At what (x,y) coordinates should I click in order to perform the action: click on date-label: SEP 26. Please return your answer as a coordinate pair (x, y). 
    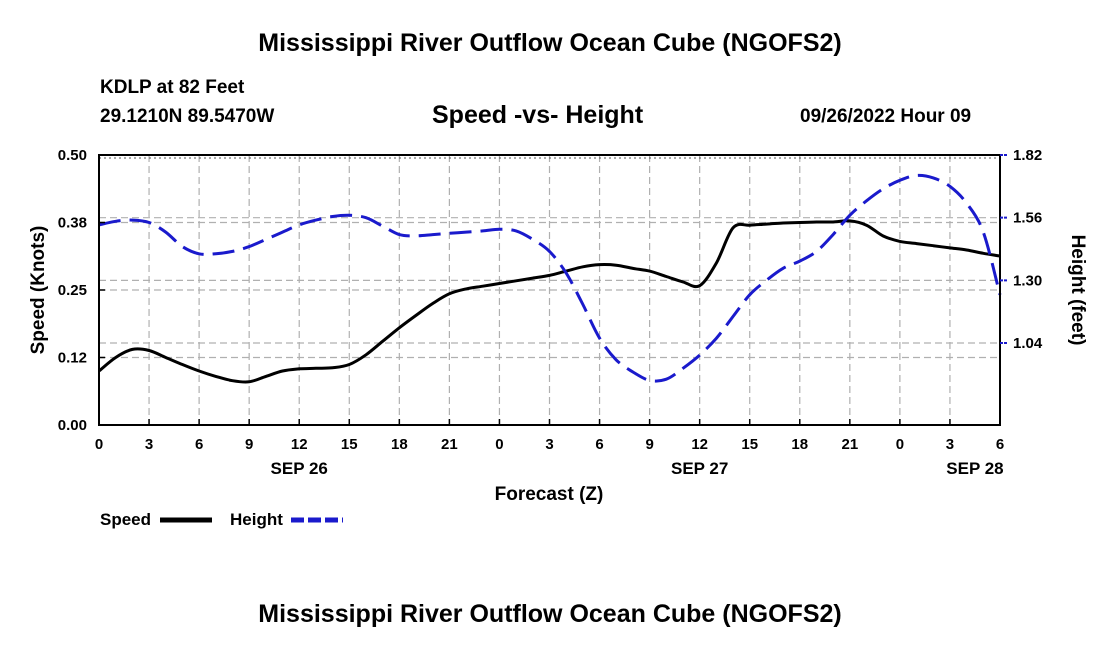
    Looking at the image, I should click on (299, 468).